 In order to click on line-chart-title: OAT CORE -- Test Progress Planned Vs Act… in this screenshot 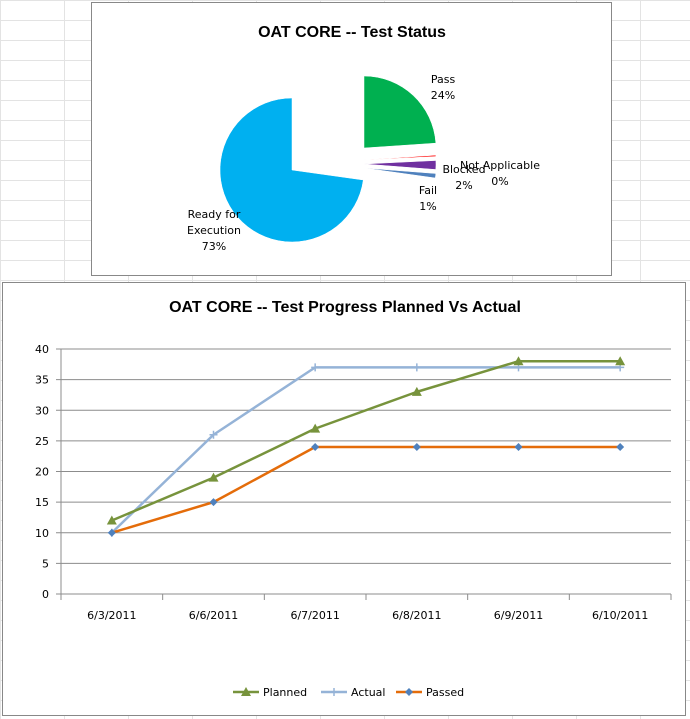, I will do `click(345, 307)`.